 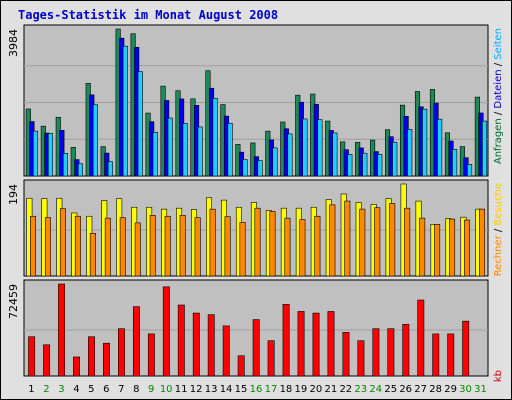 I want to click on requests-legend: Anfragen / Dateien / Seiten, so click(x=498, y=96).